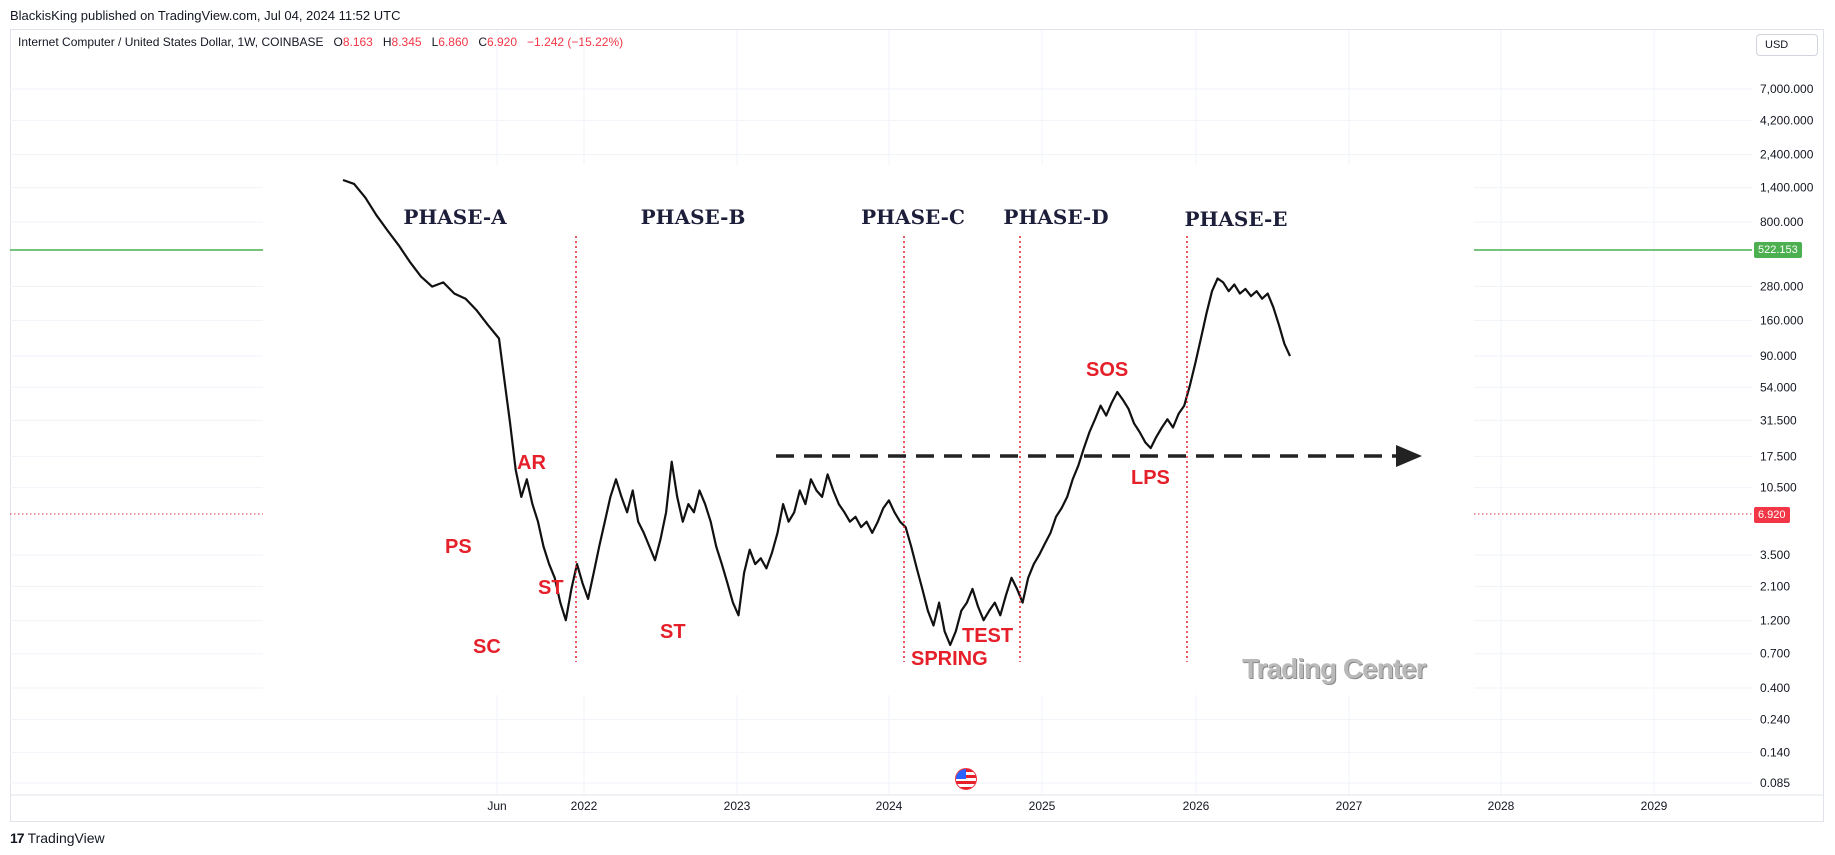 The width and height of the screenshot is (1835, 855). What do you see at coordinates (1775, 752) in the screenshot?
I see `price-tick-label: 0.140` at bounding box center [1775, 752].